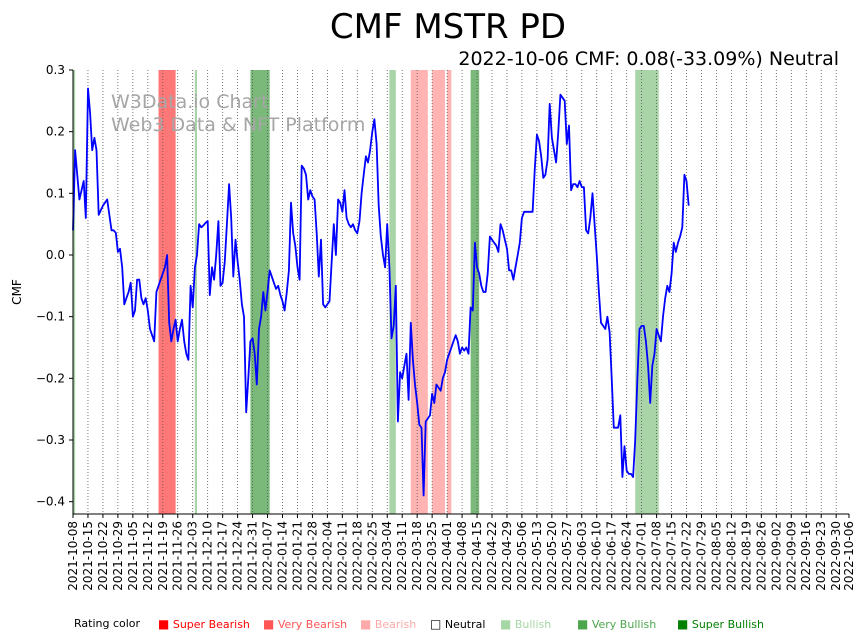 This screenshot has height=641, width=867. I want to click on x-tick-label: 2022-02-18, so click(357, 556).